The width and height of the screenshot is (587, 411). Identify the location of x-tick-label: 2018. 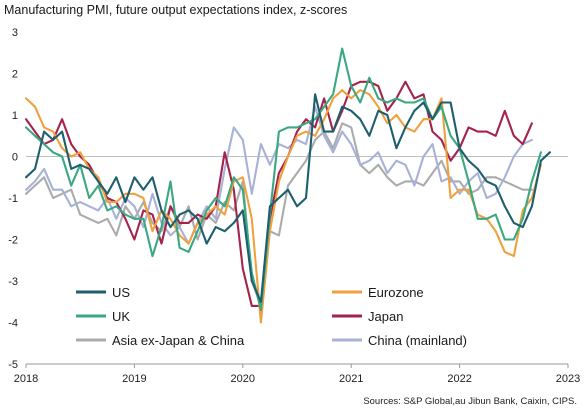
(26, 379).